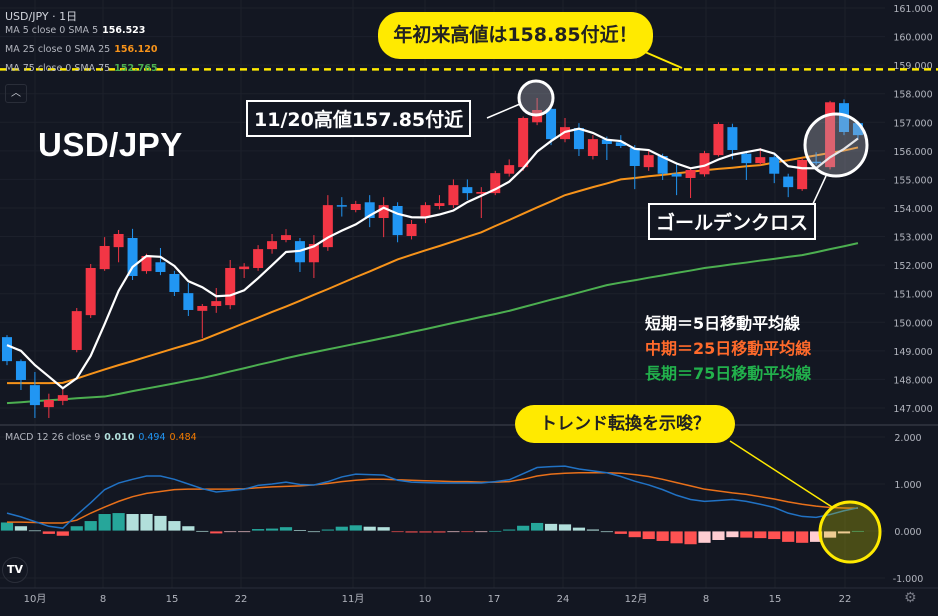 This screenshot has height=616, width=938. Describe the element at coordinates (35, 599) in the screenshot. I see `time-axis-label: 10月` at that location.